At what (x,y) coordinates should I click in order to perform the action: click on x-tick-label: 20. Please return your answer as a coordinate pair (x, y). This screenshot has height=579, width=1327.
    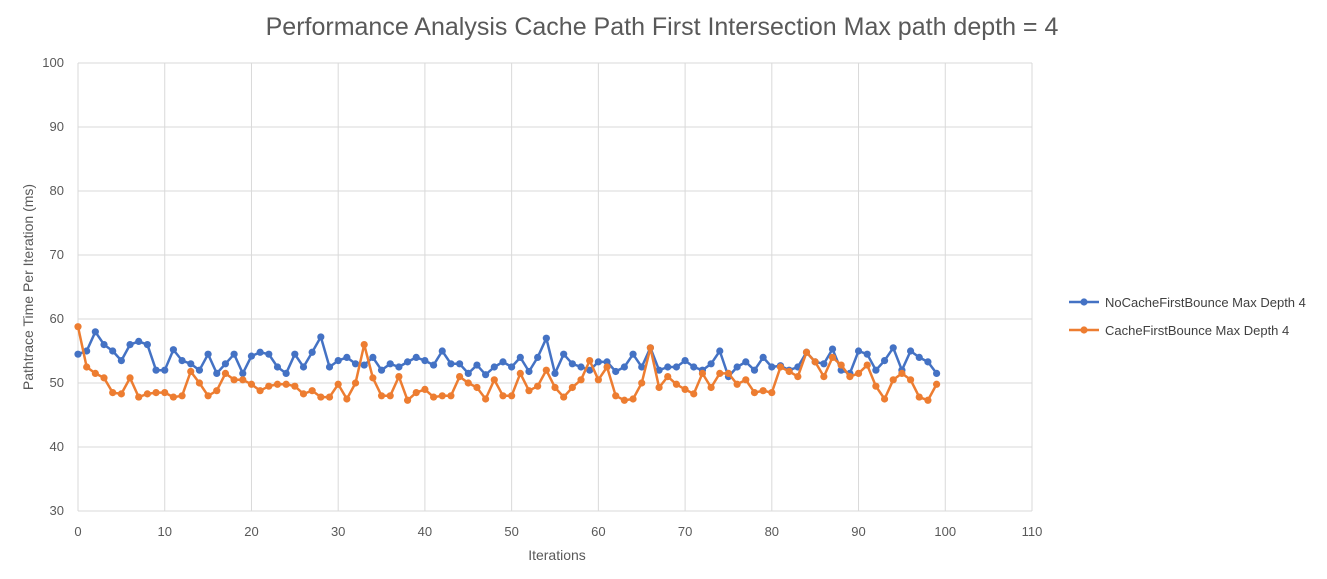
    Looking at the image, I should click on (251, 531).